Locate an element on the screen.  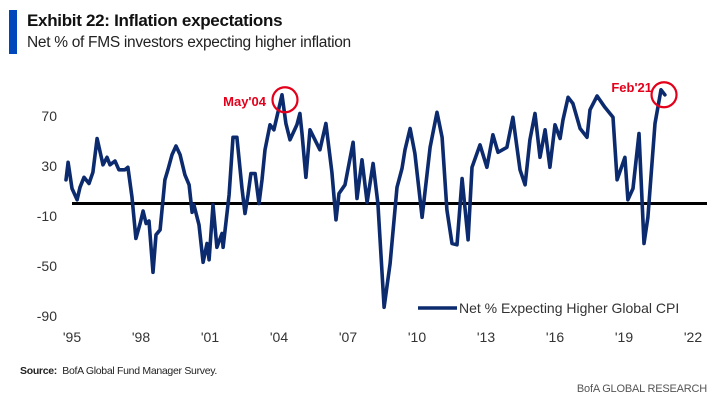
x-tick-label: '01 is located at coordinates (210, 337).